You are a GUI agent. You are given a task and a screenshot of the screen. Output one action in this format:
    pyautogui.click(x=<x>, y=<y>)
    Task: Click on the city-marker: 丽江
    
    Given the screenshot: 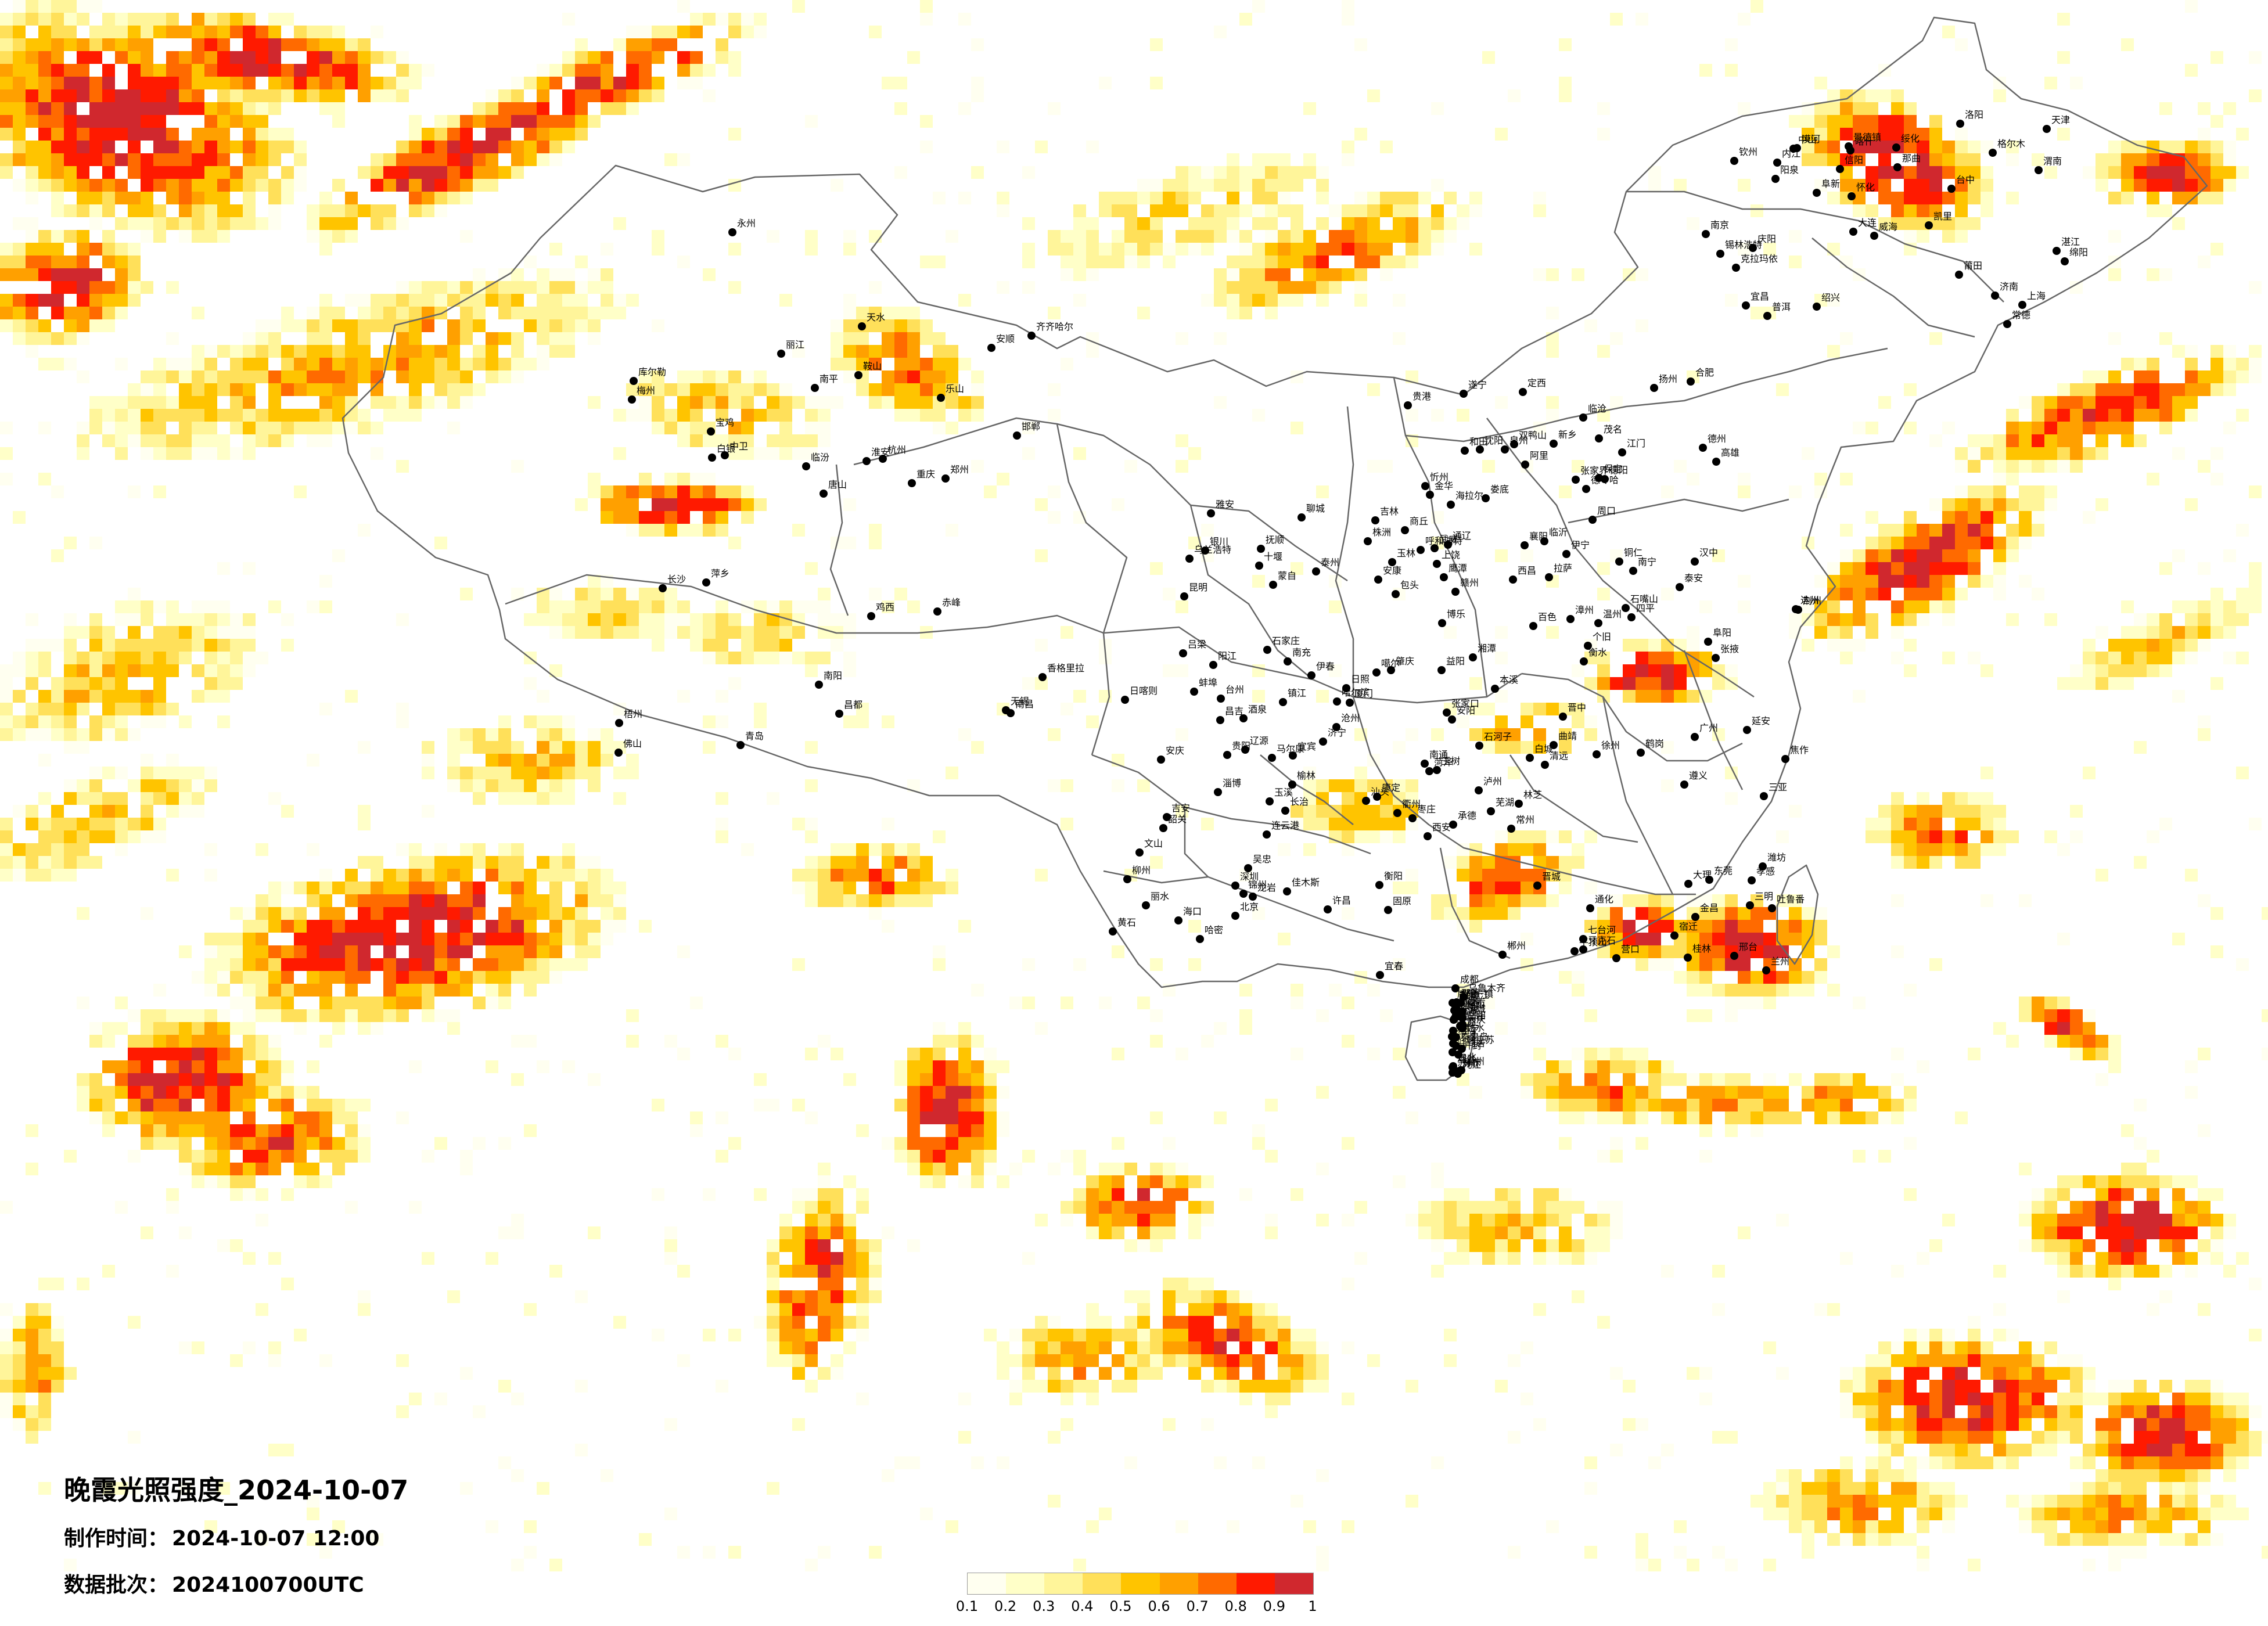 What is the action you would take?
    pyautogui.click(x=790, y=348)
    